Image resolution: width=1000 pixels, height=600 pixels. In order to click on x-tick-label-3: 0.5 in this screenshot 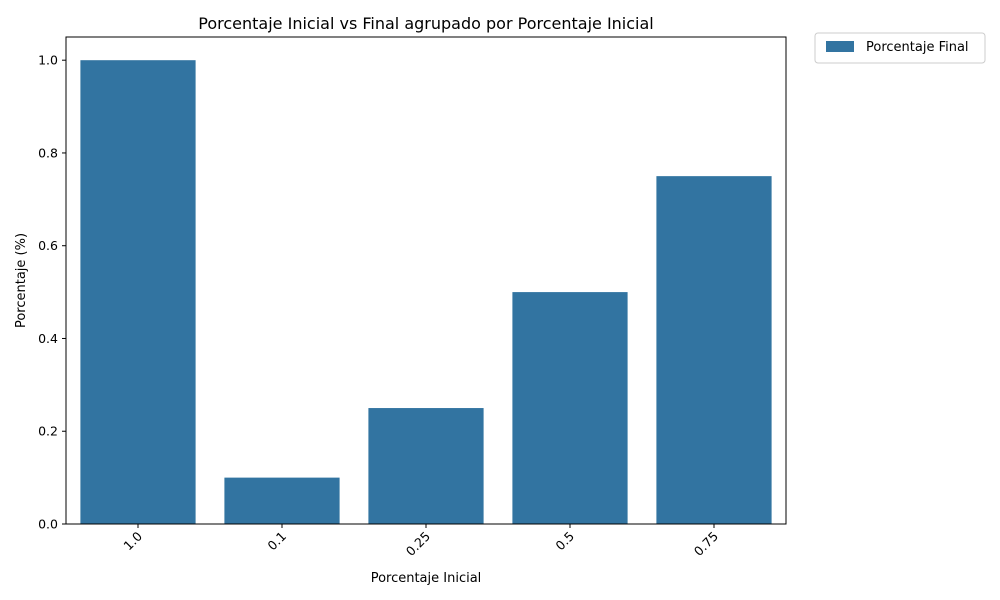, I will do `click(564, 541)`.